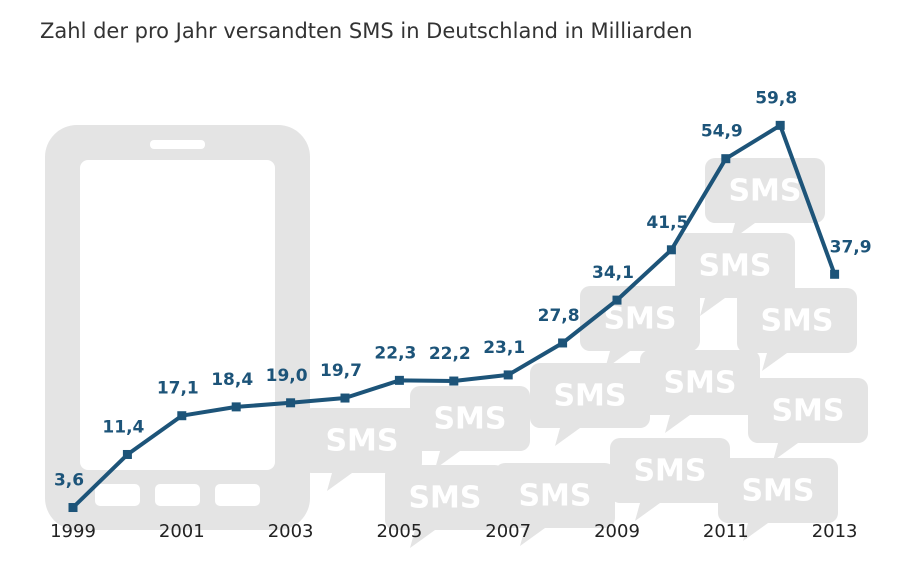 Image resolution: width=900 pixels, height=563 pixels. Describe the element at coordinates (182, 531) in the screenshot. I see `x-tick-label: 2001` at that location.